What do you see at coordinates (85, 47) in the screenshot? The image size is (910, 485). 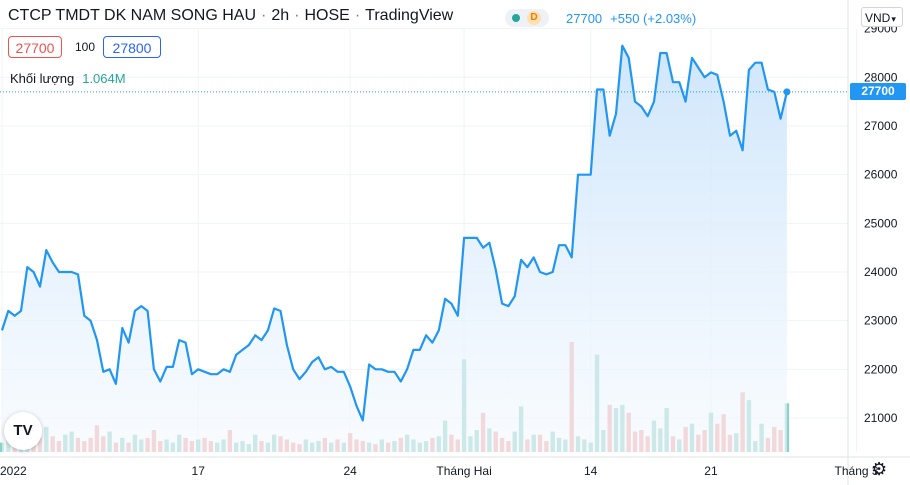 I see `spread-value: 100` at bounding box center [85, 47].